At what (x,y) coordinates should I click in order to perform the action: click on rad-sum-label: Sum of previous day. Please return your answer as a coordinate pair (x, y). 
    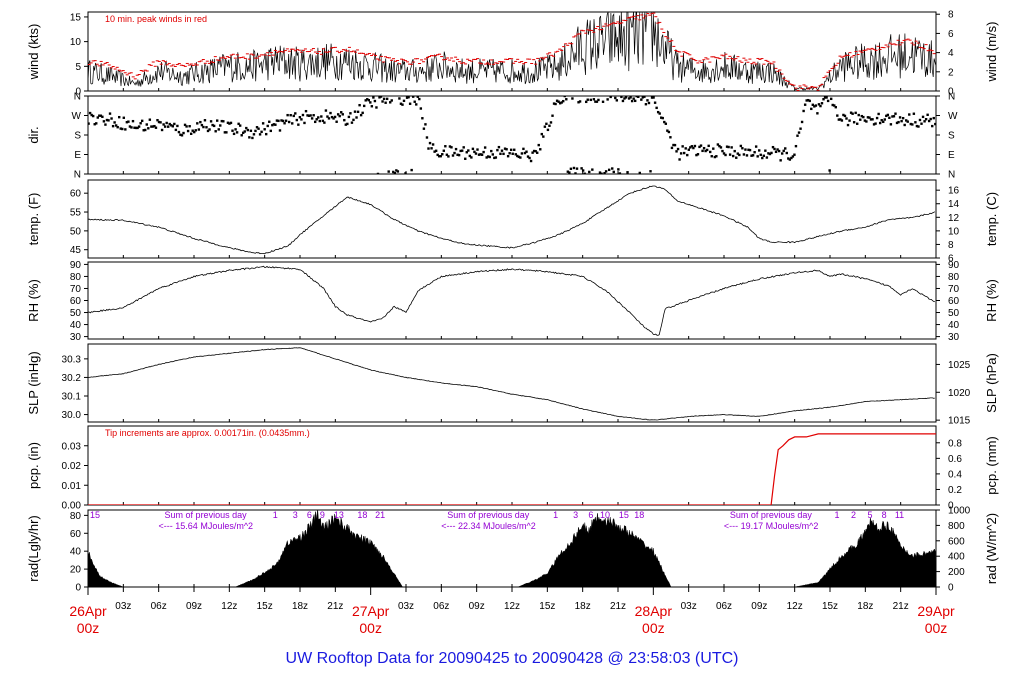
    Looking at the image, I should click on (771, 515).